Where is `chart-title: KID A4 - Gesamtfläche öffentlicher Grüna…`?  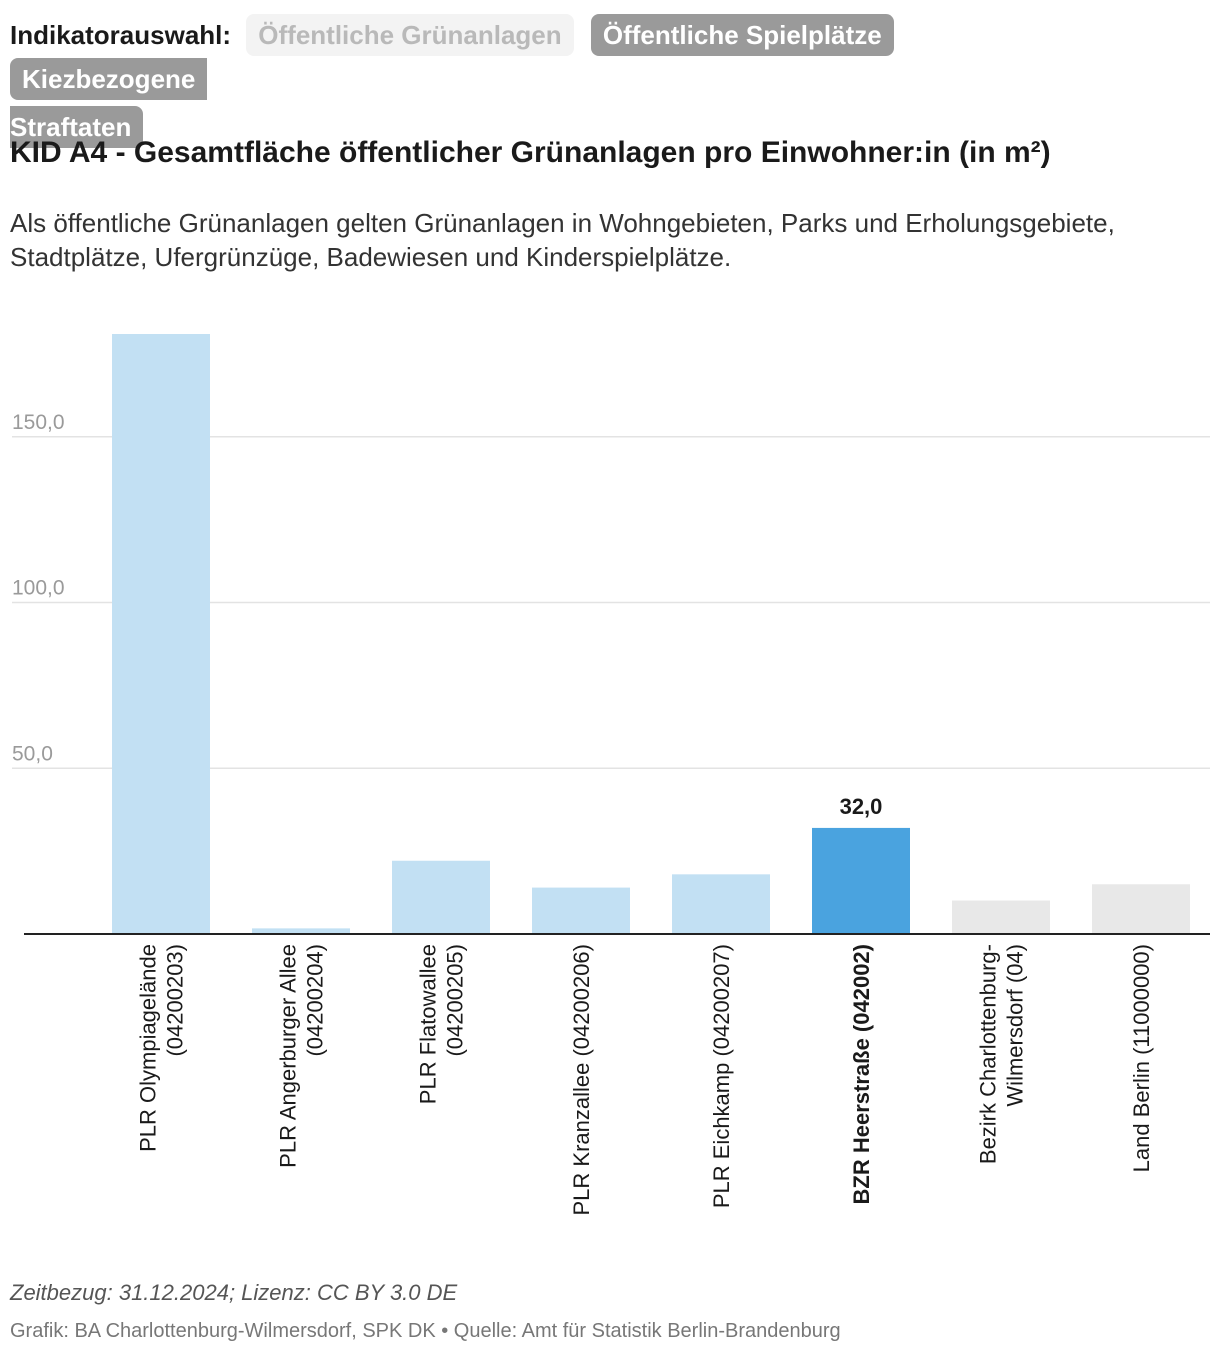 chart-title: KID A4 - Gesamtfläche öffentlicher Grüna… is located at coordinates (530, 152).